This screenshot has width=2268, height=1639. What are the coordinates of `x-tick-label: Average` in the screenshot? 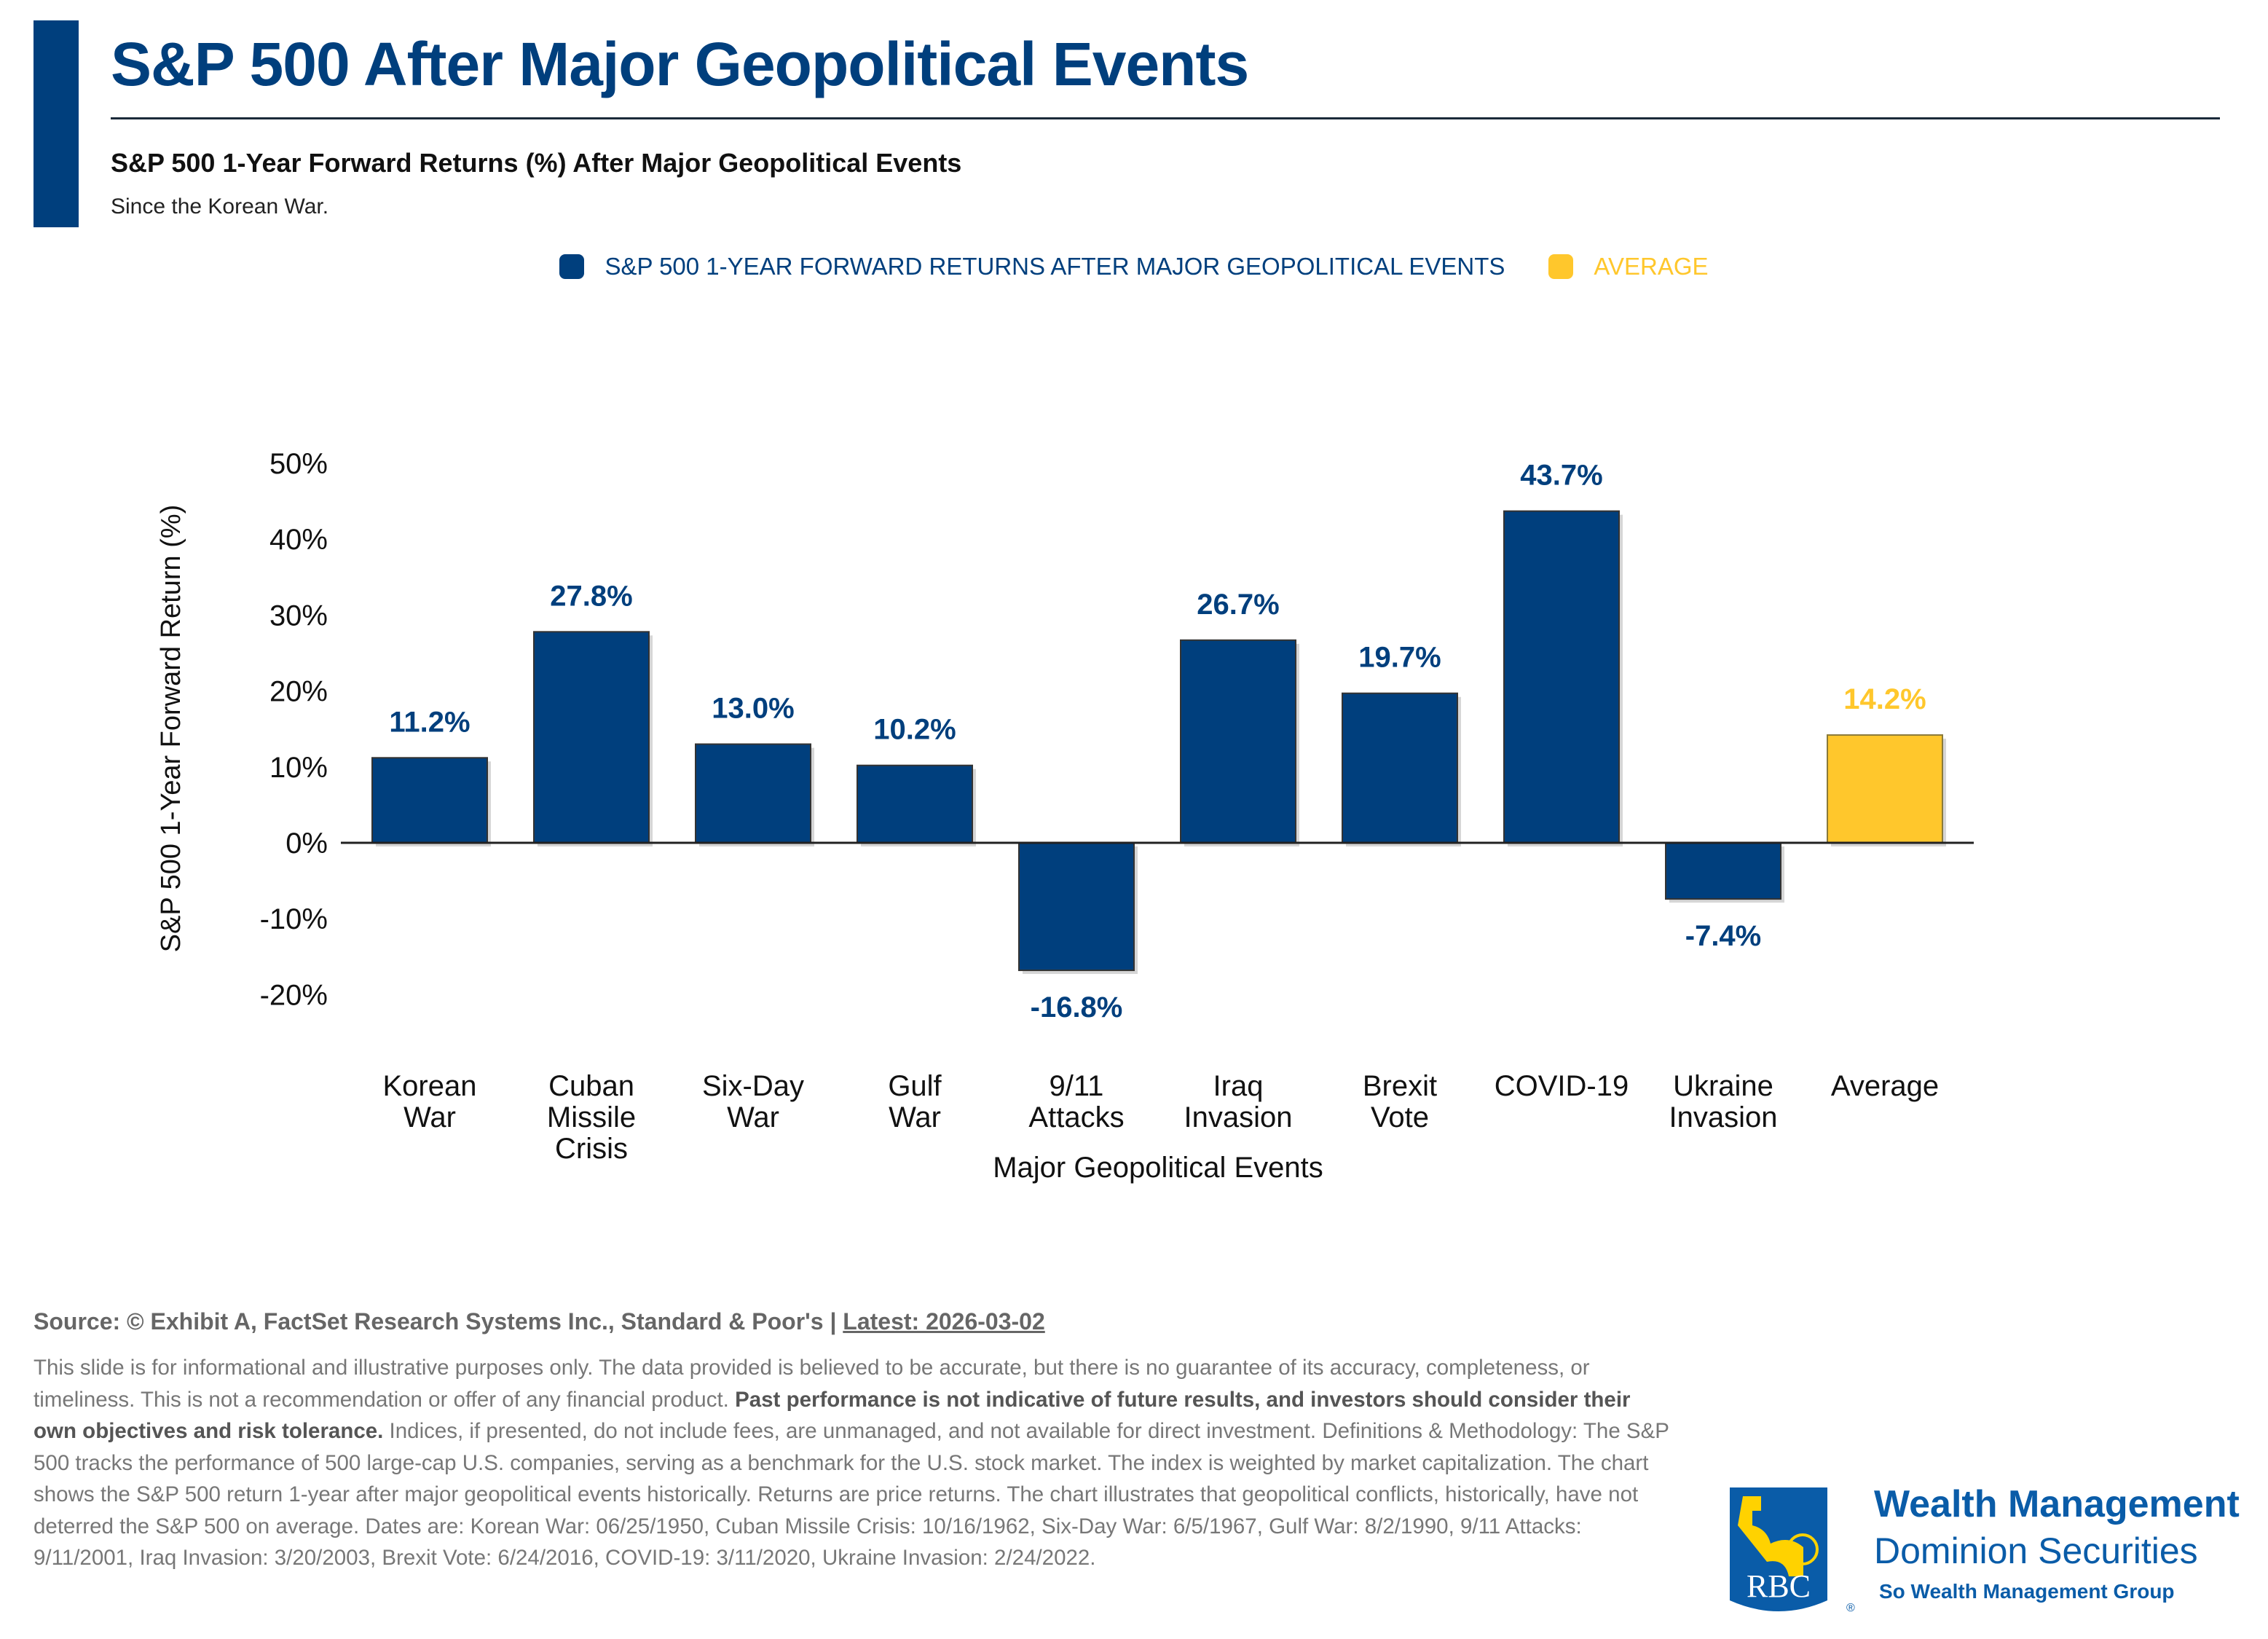 It's located at (1885, 1086).